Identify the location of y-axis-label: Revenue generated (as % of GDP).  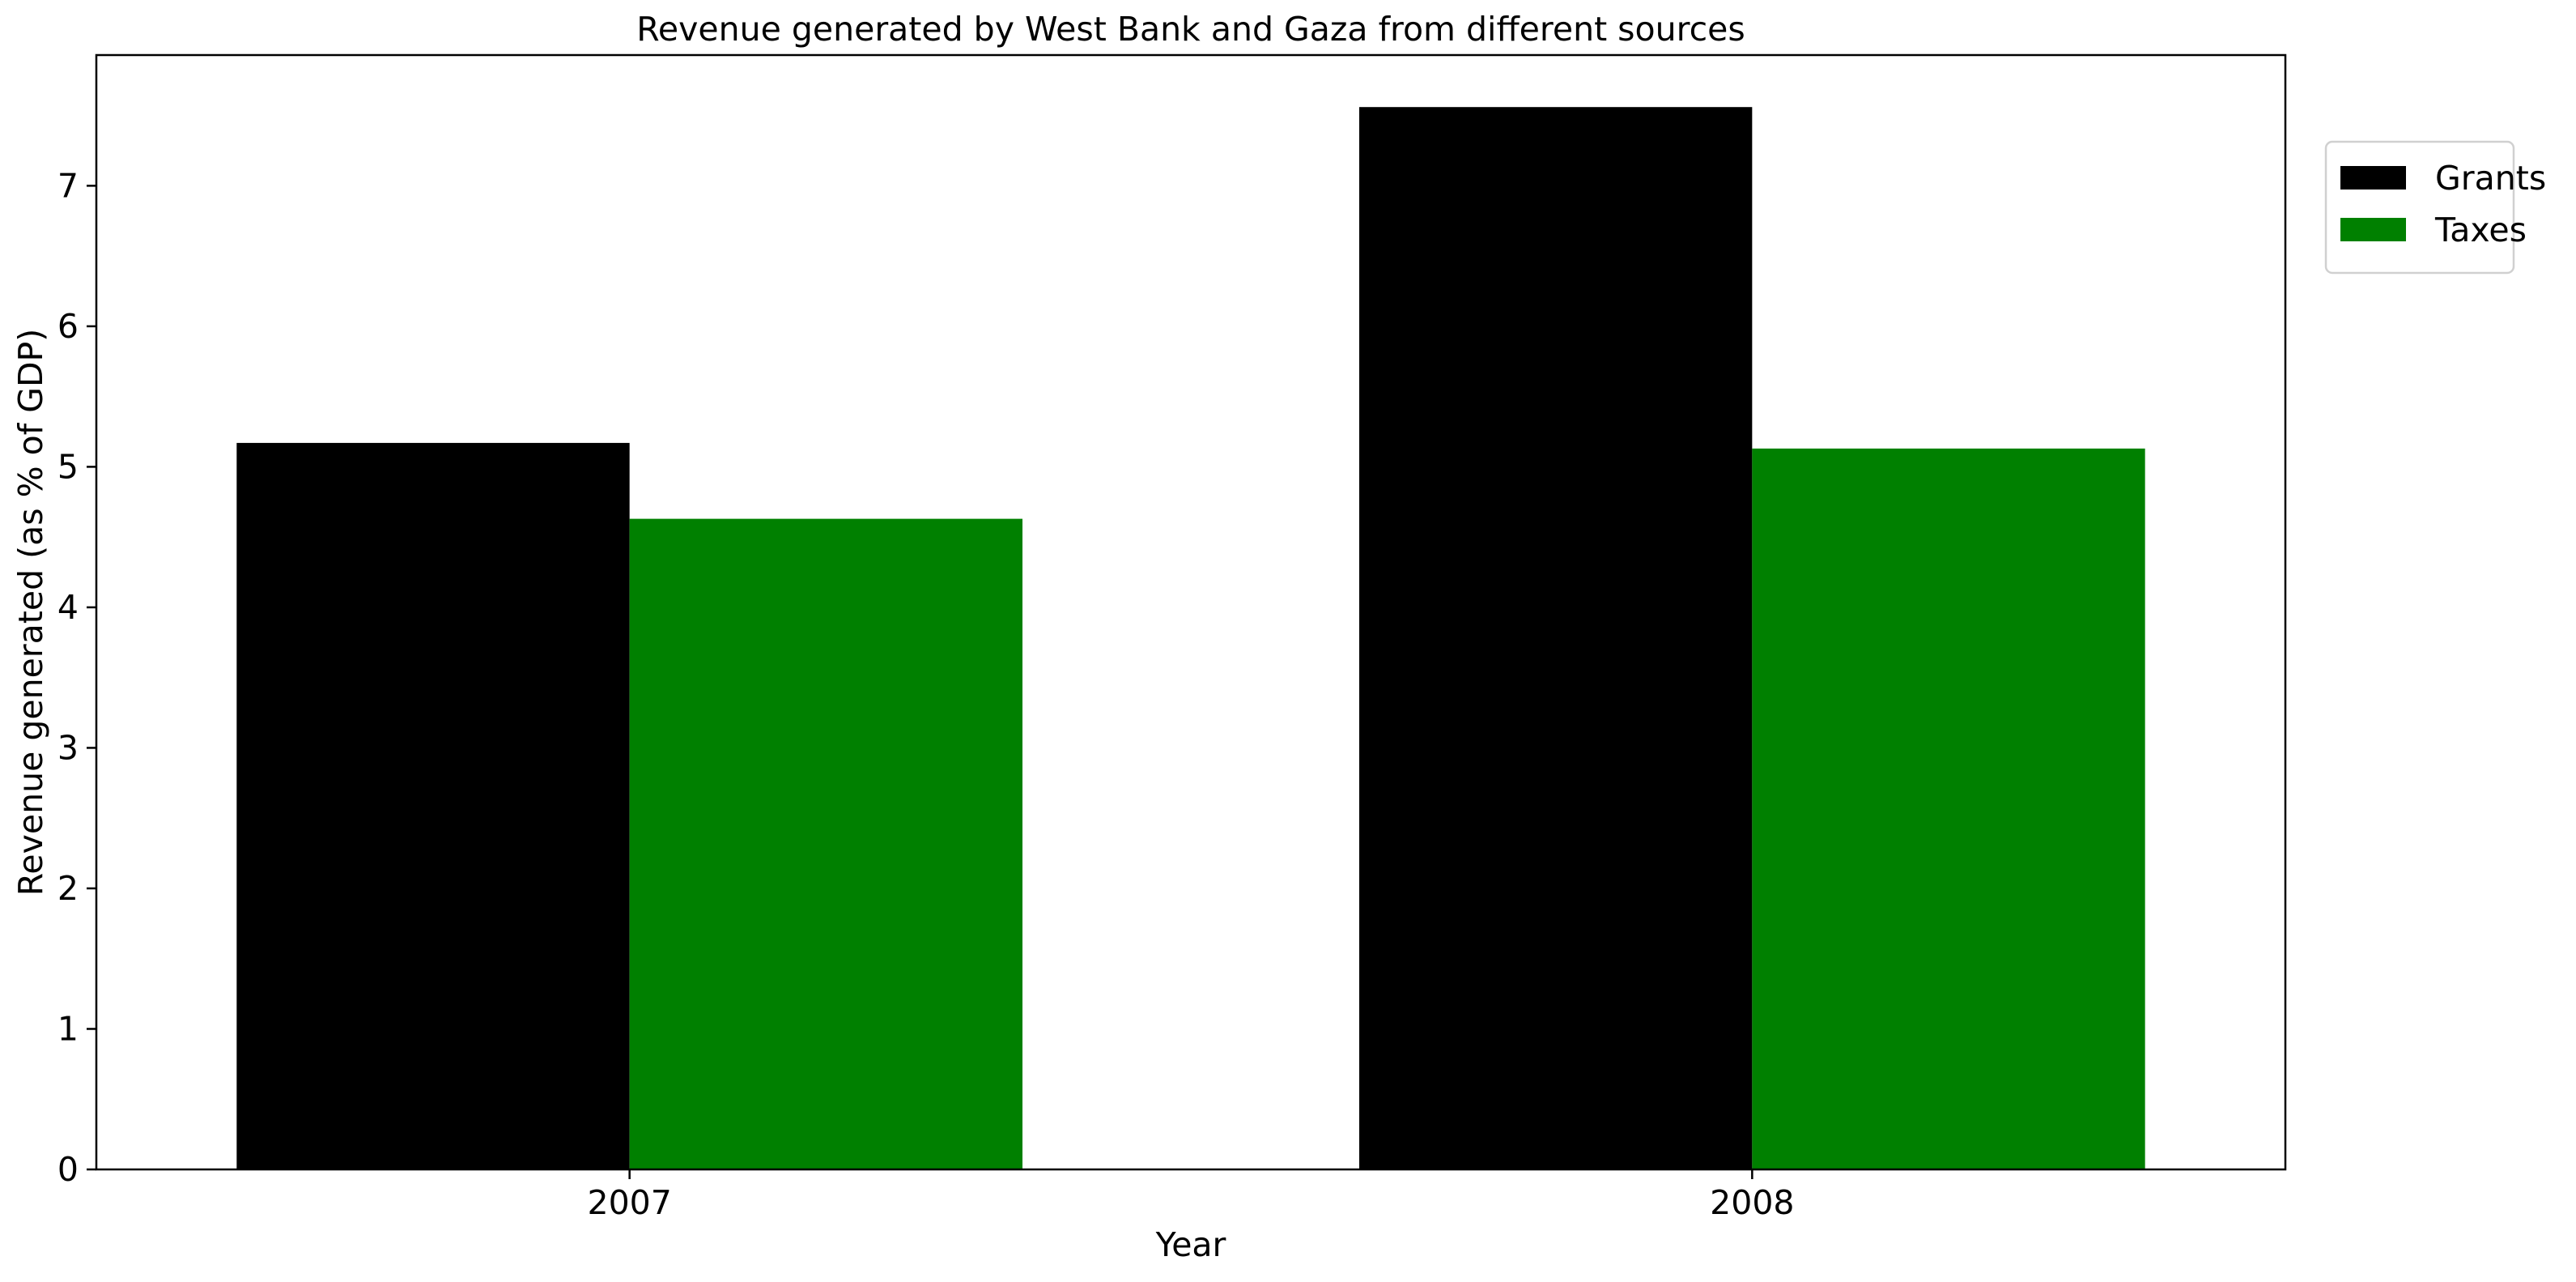
(31, 613).